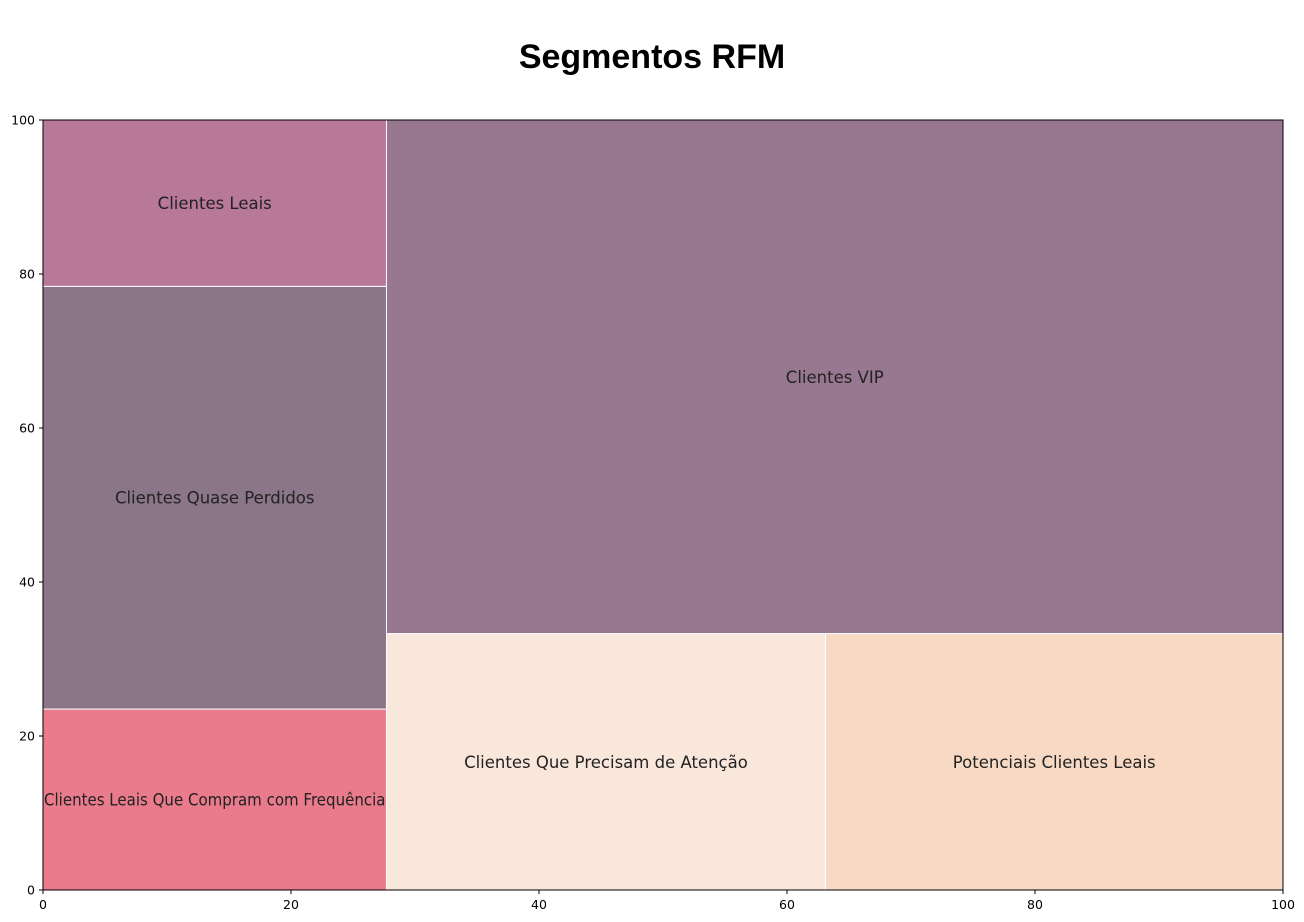 The width and height of the screenshot is (1304, 922). Describe the element at coordinates (27, 582) in the screenshot. I see `y-tick-label-2: 40` at that location.